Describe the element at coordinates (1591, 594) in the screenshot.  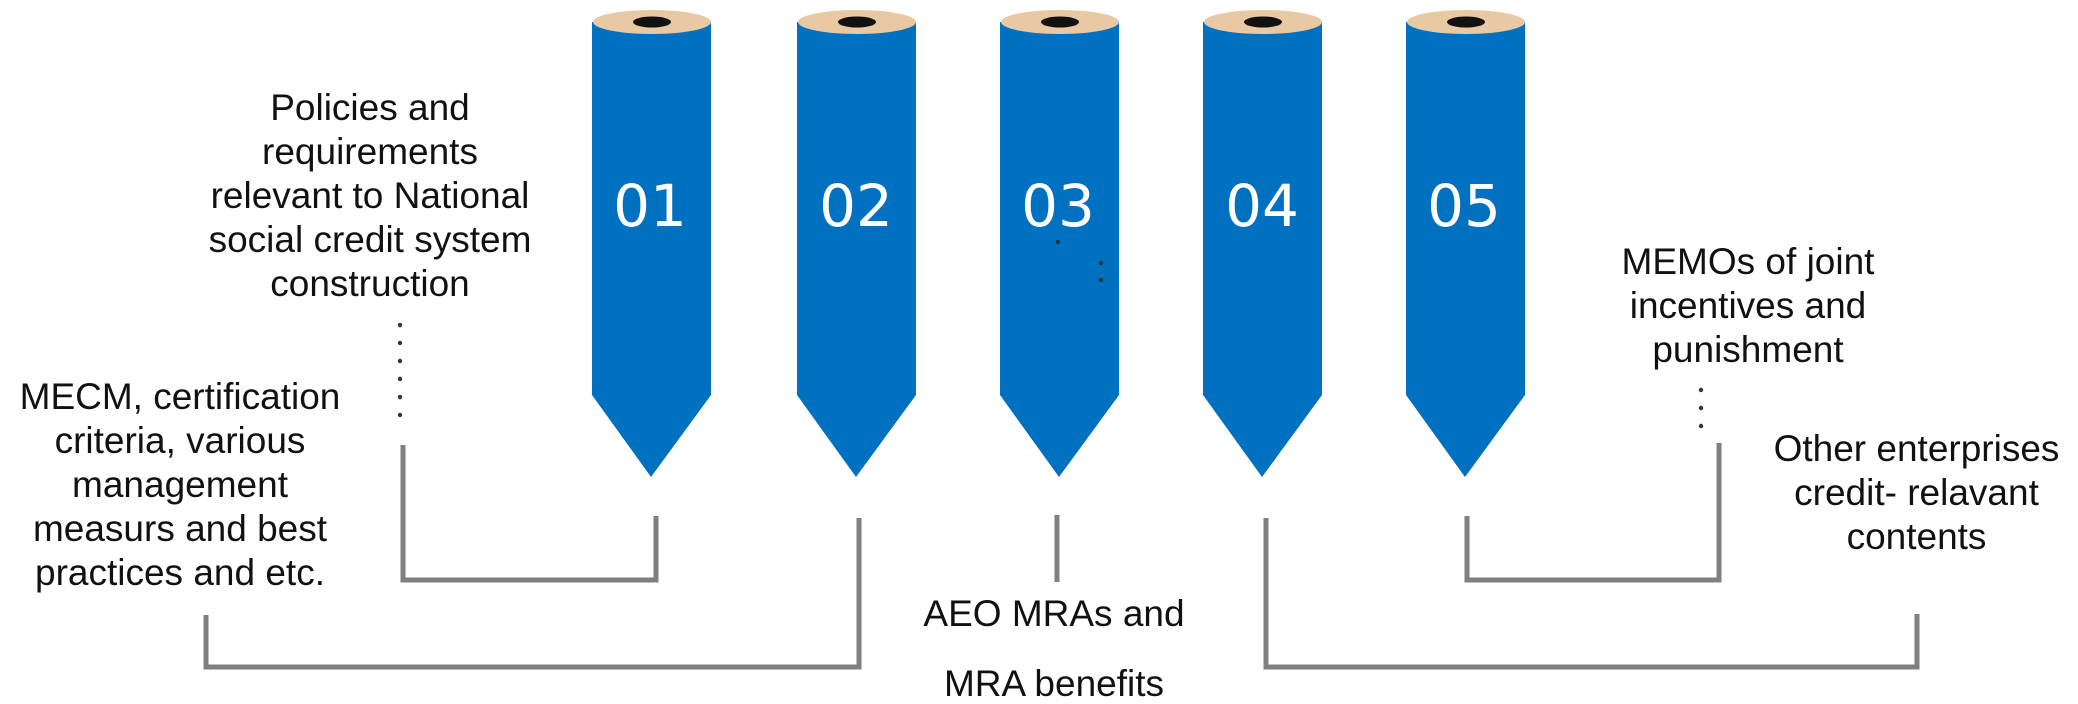
I see `connector-04-other` at that location.